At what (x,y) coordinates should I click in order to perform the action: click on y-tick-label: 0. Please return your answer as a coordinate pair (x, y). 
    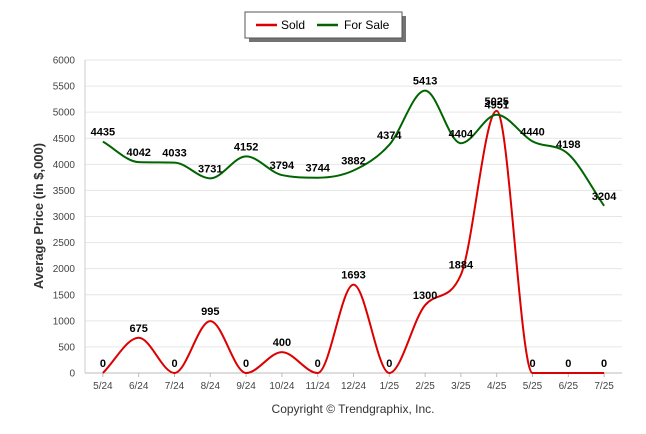
    Looking at the image, I should click on (72, 374).